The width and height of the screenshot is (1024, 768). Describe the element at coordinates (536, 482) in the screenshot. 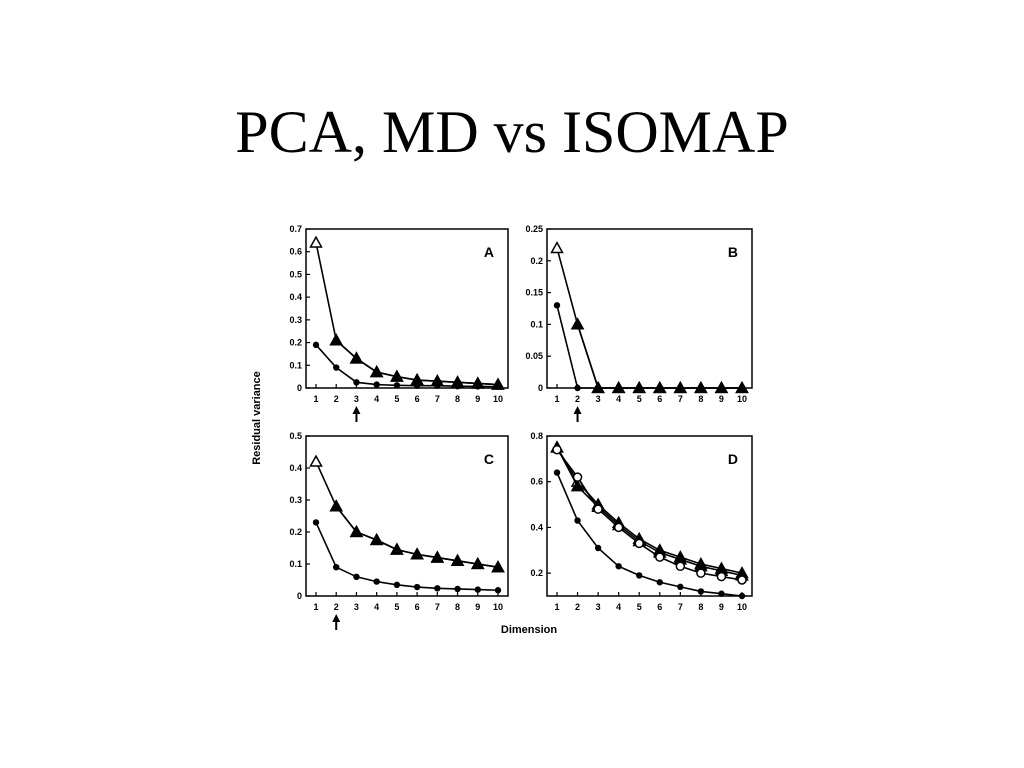

I see `y-tick-label: 0.6` at that location.